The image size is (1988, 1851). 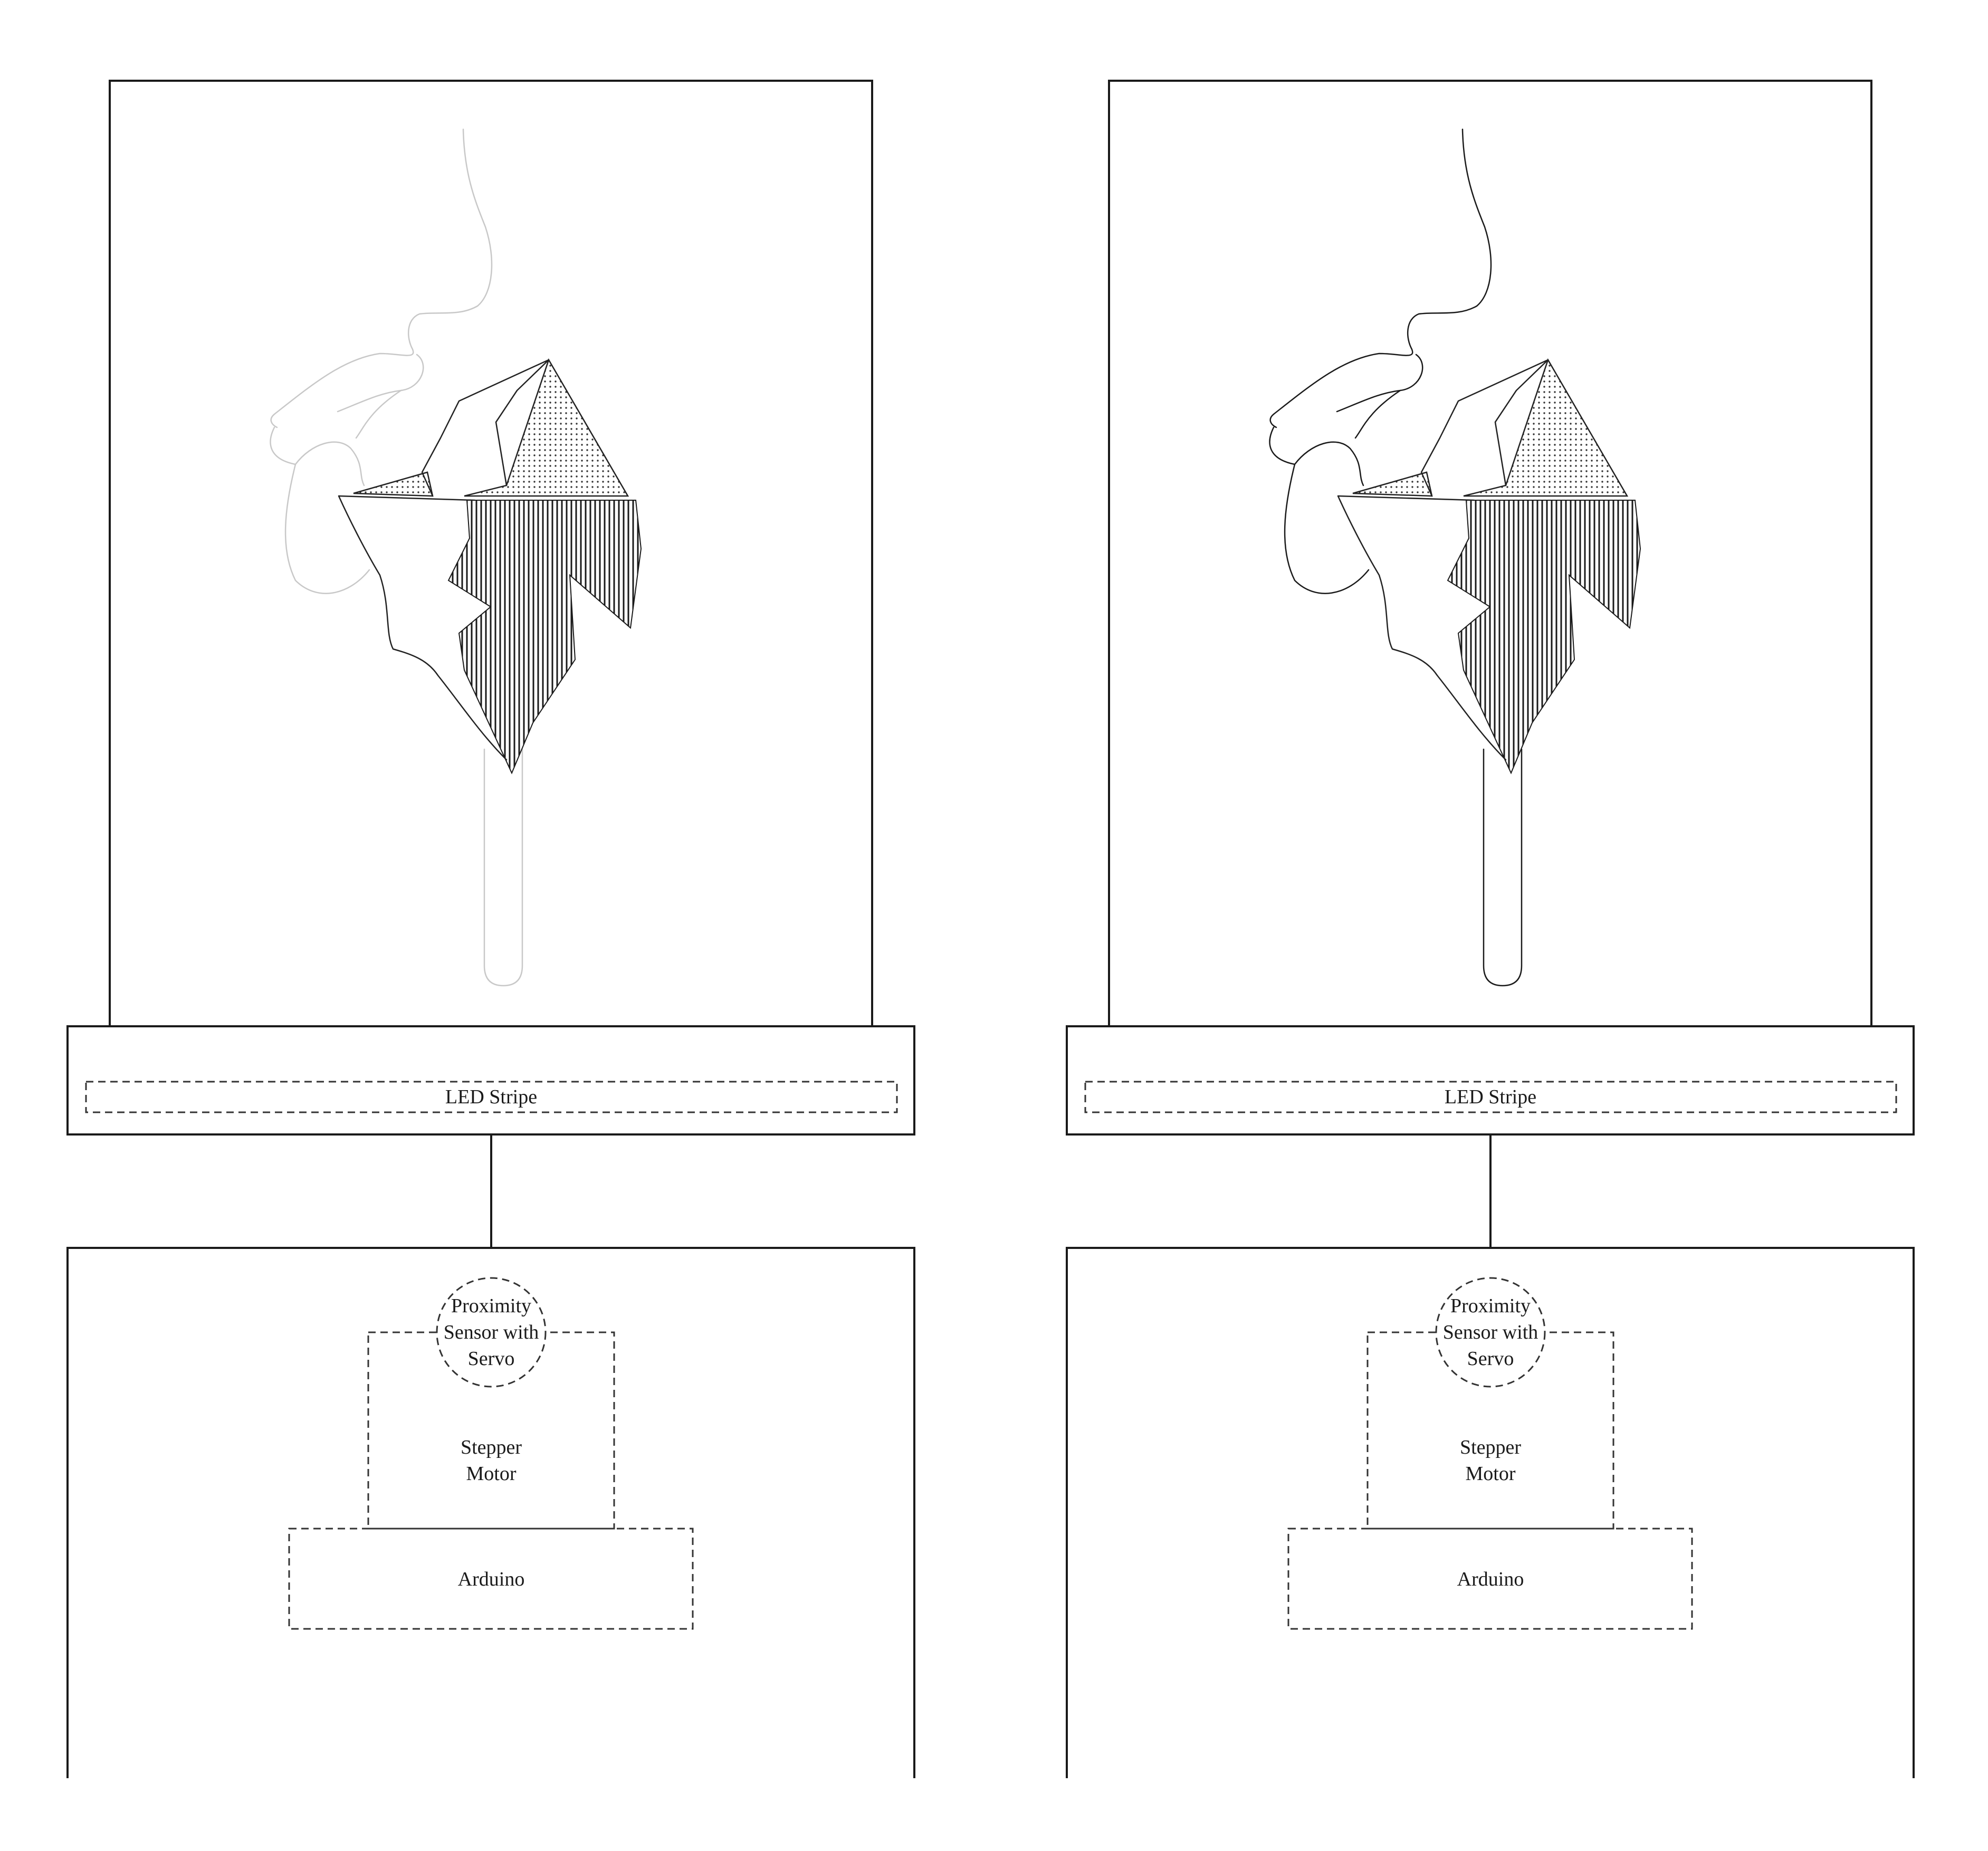 I want to click on sensor-label-line-2-left: Sensor with, so click(x=491, y=1332).